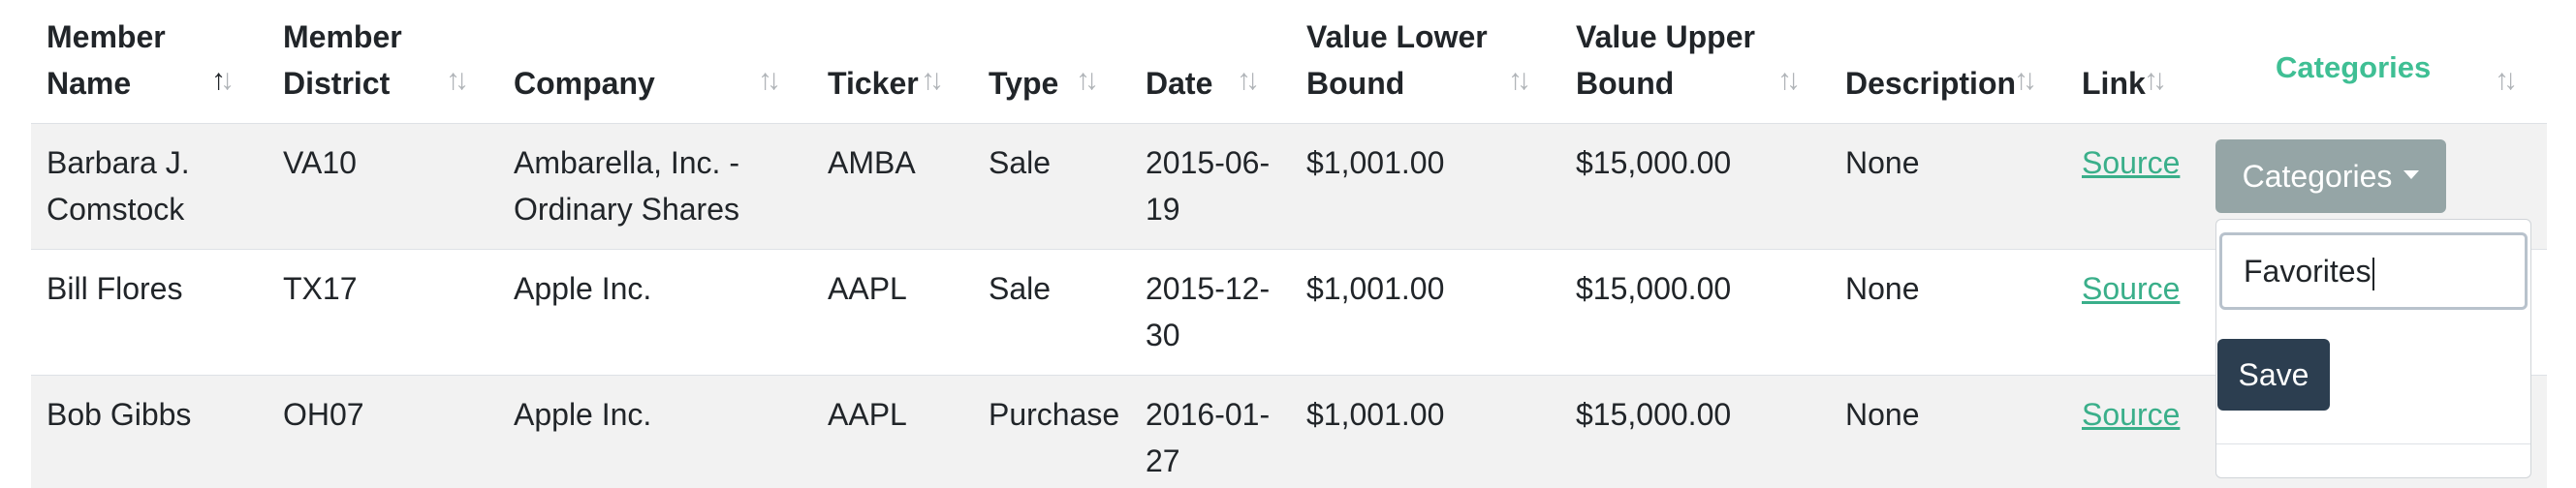  I want to click on category-input-value: Favorites, so click(2308, 271).